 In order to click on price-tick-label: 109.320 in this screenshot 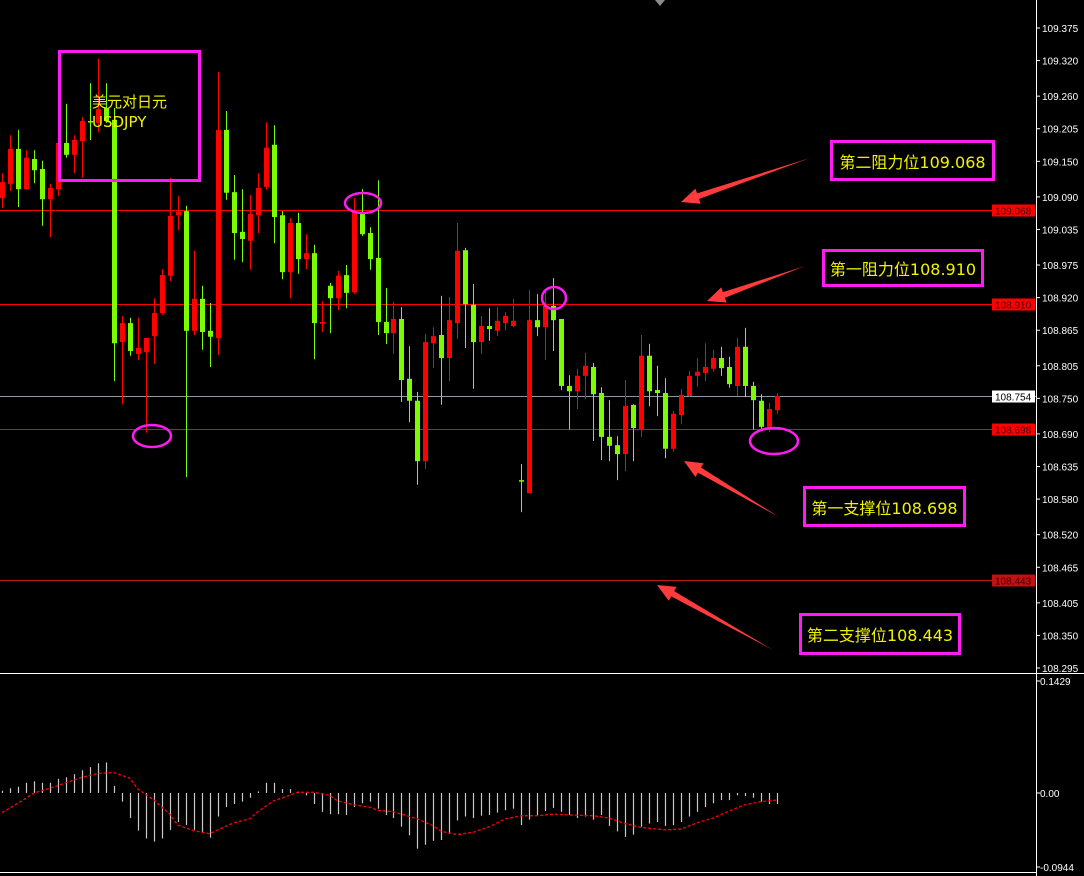, I will do `click(1060, 62)`.